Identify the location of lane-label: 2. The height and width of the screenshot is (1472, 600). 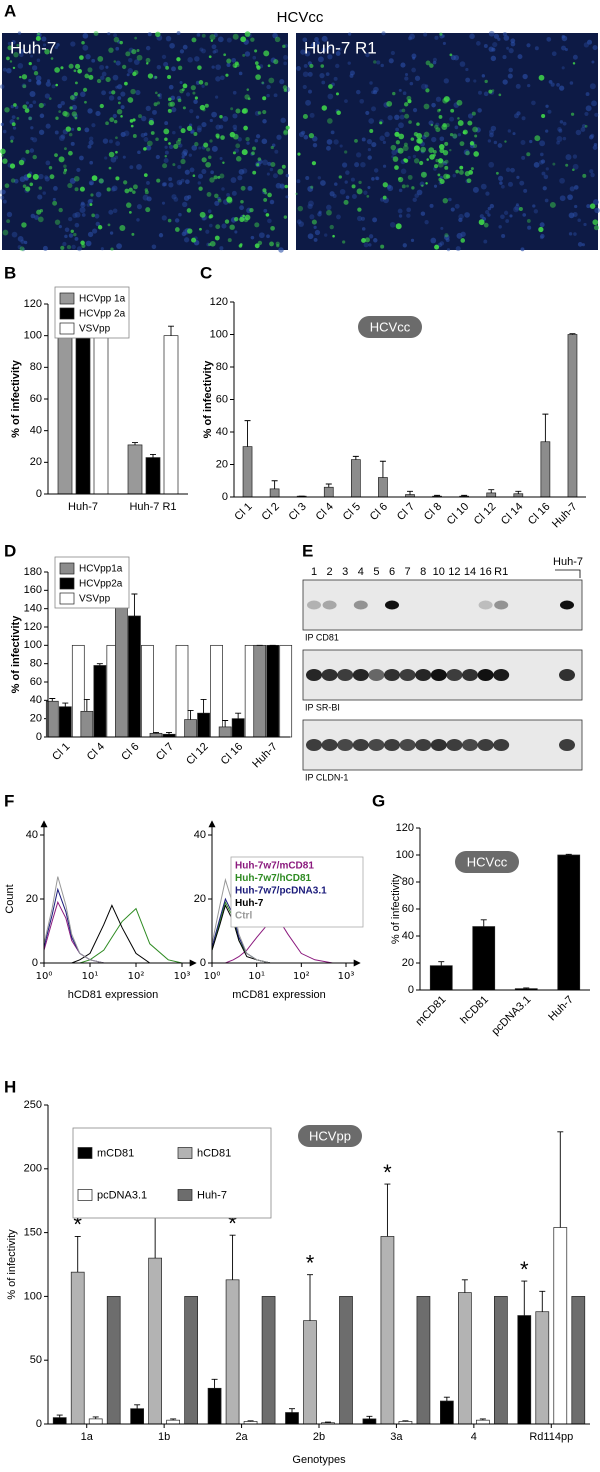
(330, 572).